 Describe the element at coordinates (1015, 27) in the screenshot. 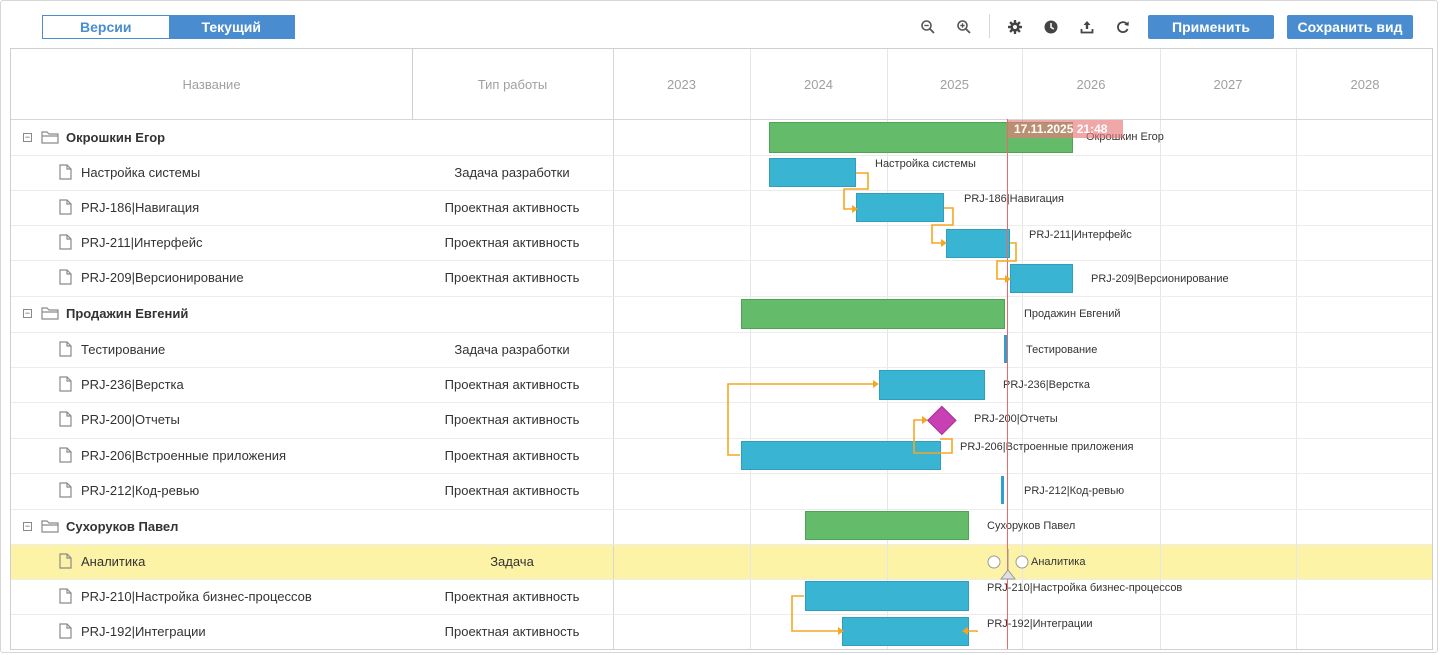

I see `gear-icon` at that location.